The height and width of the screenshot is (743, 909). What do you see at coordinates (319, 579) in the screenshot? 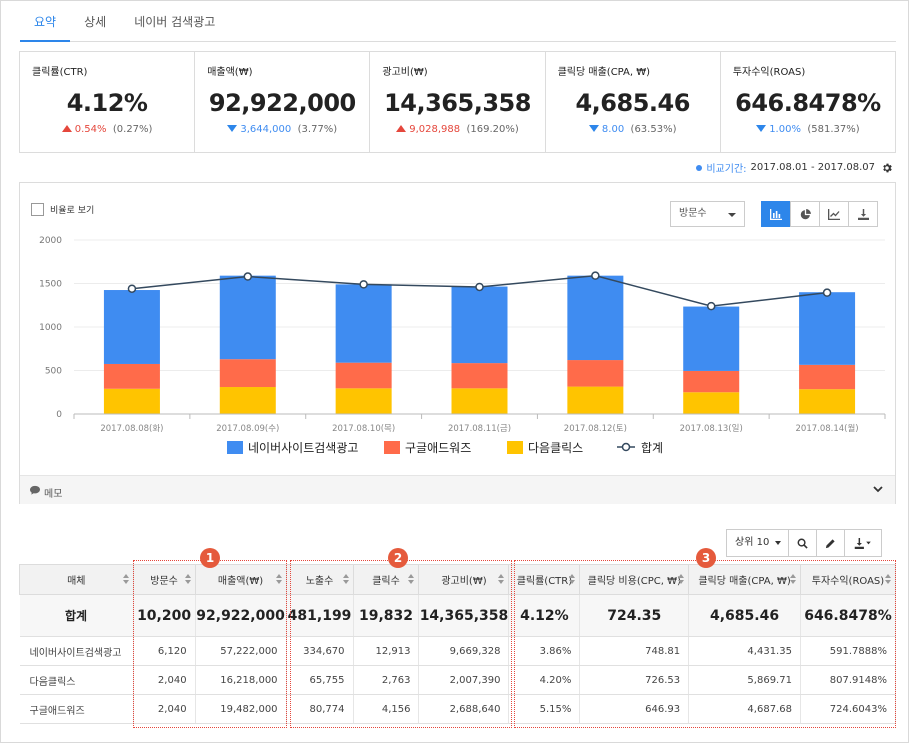
I see `column-header: 노출수` at bounding box center [319, 579].